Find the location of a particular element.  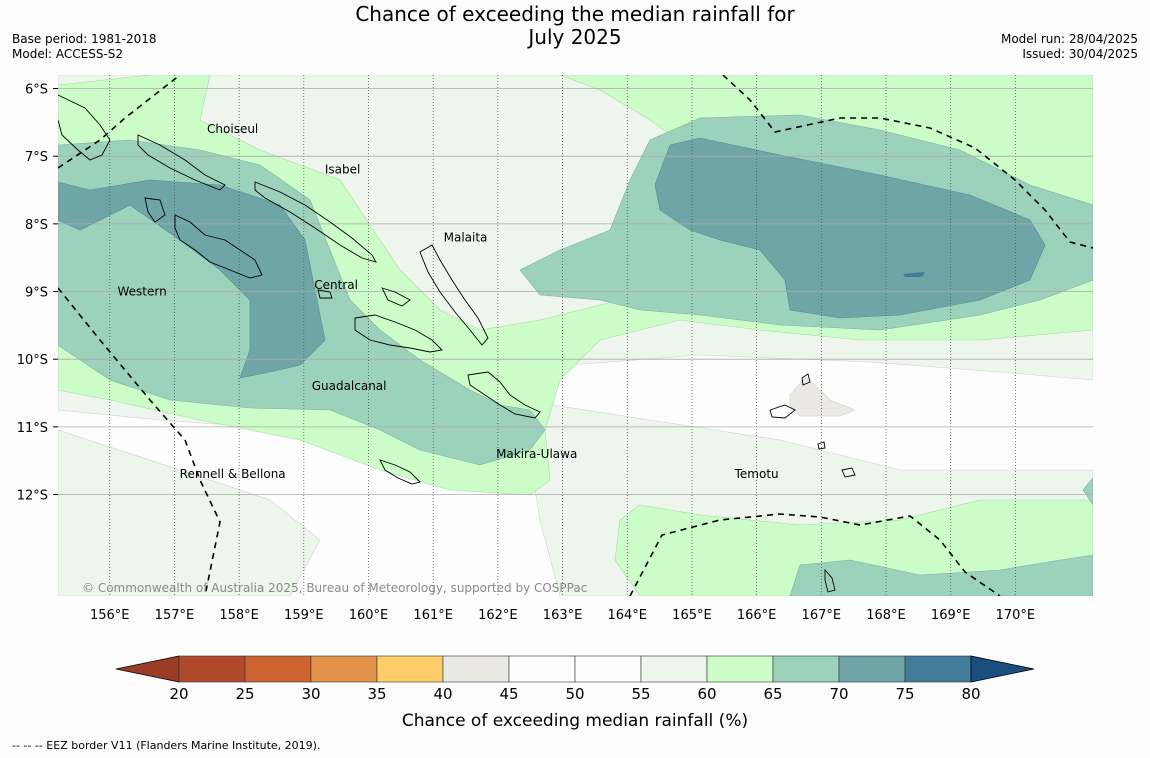

lon-tick-label: 165°E is located at coordinates (692, 615).